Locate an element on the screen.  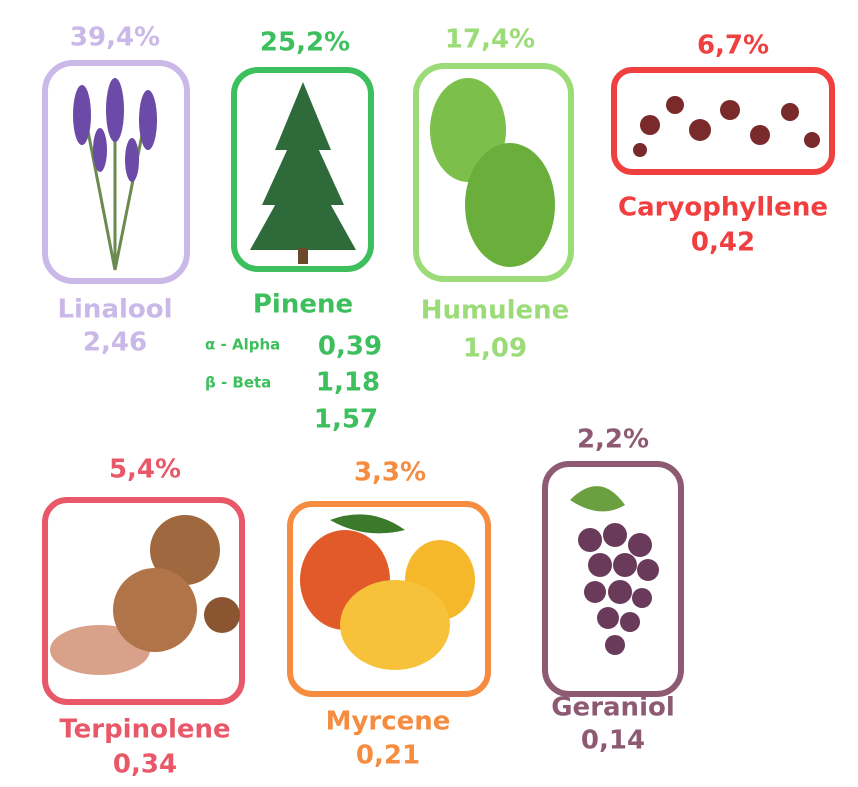
sub-value: 1,18 is located at coordinates (348, 383).